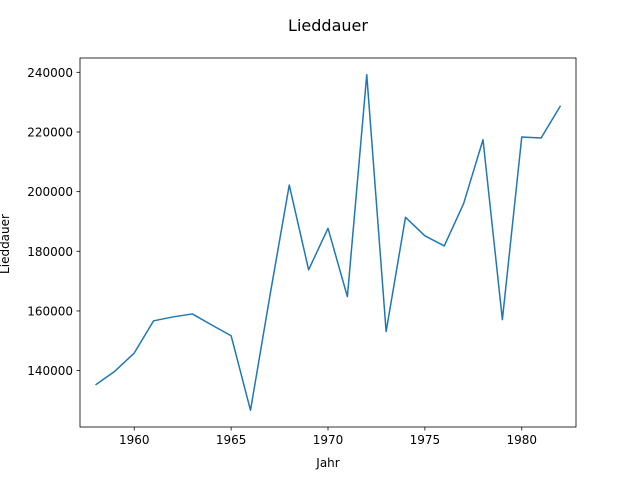  What do you see at coordinates (521, 440) in the screenshot?
I see `x-tick-label: 1980` at bounding box center [521, 440].